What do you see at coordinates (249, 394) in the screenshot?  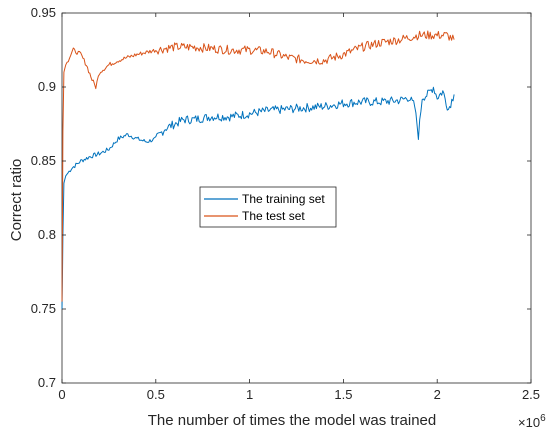 I see `x-tick-label: 1` at bounding box center [249, 394].